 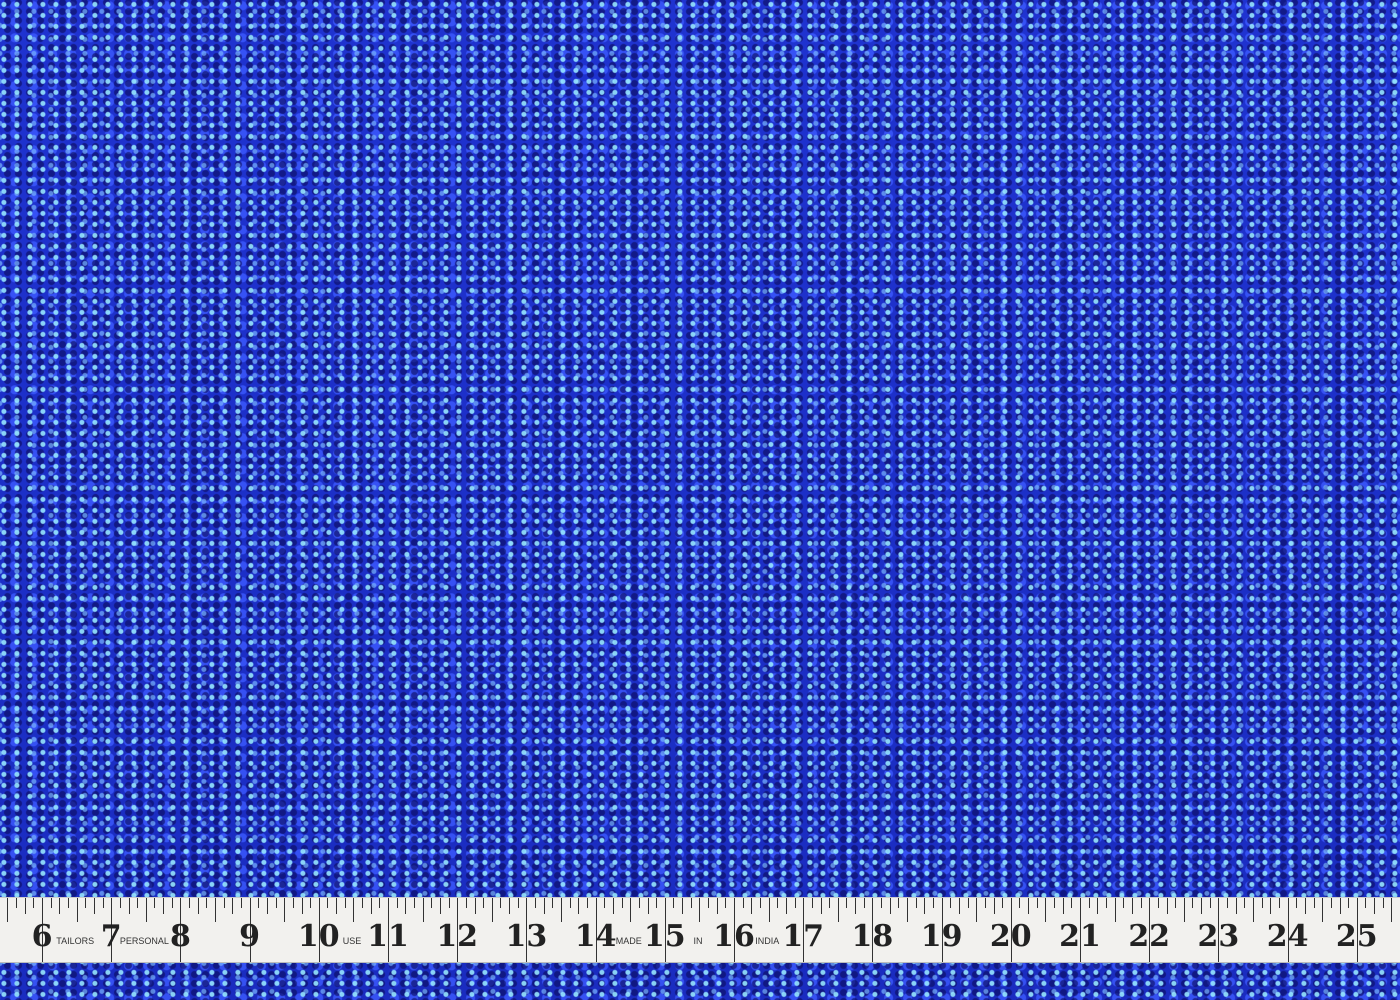 I want to click on tape-number: 6, so click(x=42, y=936).